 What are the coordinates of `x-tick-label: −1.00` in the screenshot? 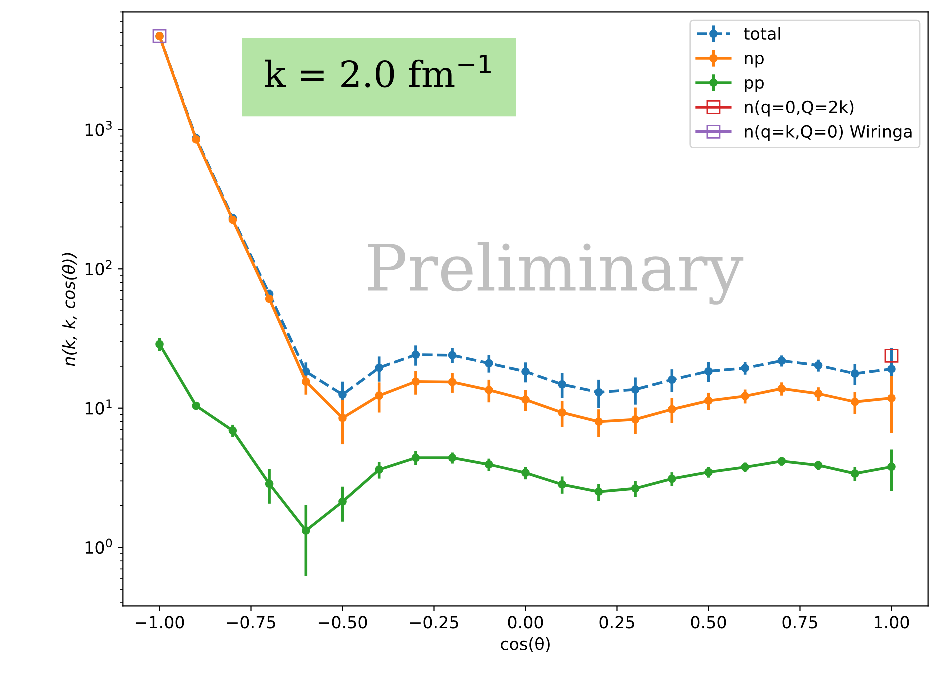 It's located at (160, 622).